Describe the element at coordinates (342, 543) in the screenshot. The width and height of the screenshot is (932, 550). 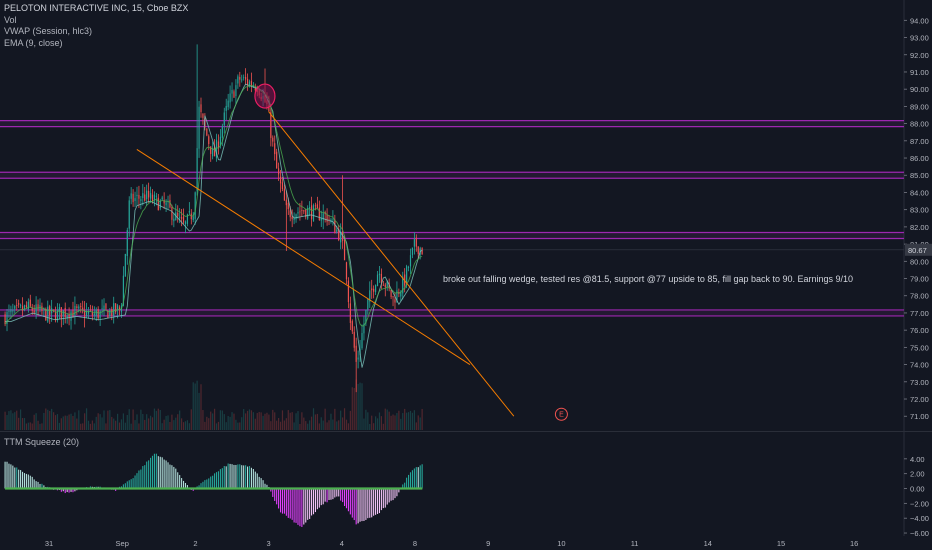
I see `time-tick-label: 4` at that location.